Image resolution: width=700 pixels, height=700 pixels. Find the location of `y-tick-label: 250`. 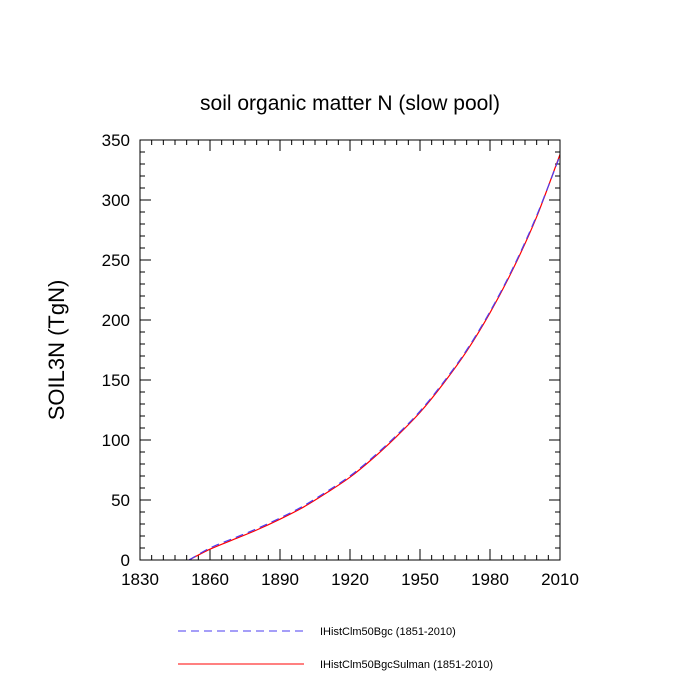

y-tick-label: 250 is located at coordinates (116, 260).